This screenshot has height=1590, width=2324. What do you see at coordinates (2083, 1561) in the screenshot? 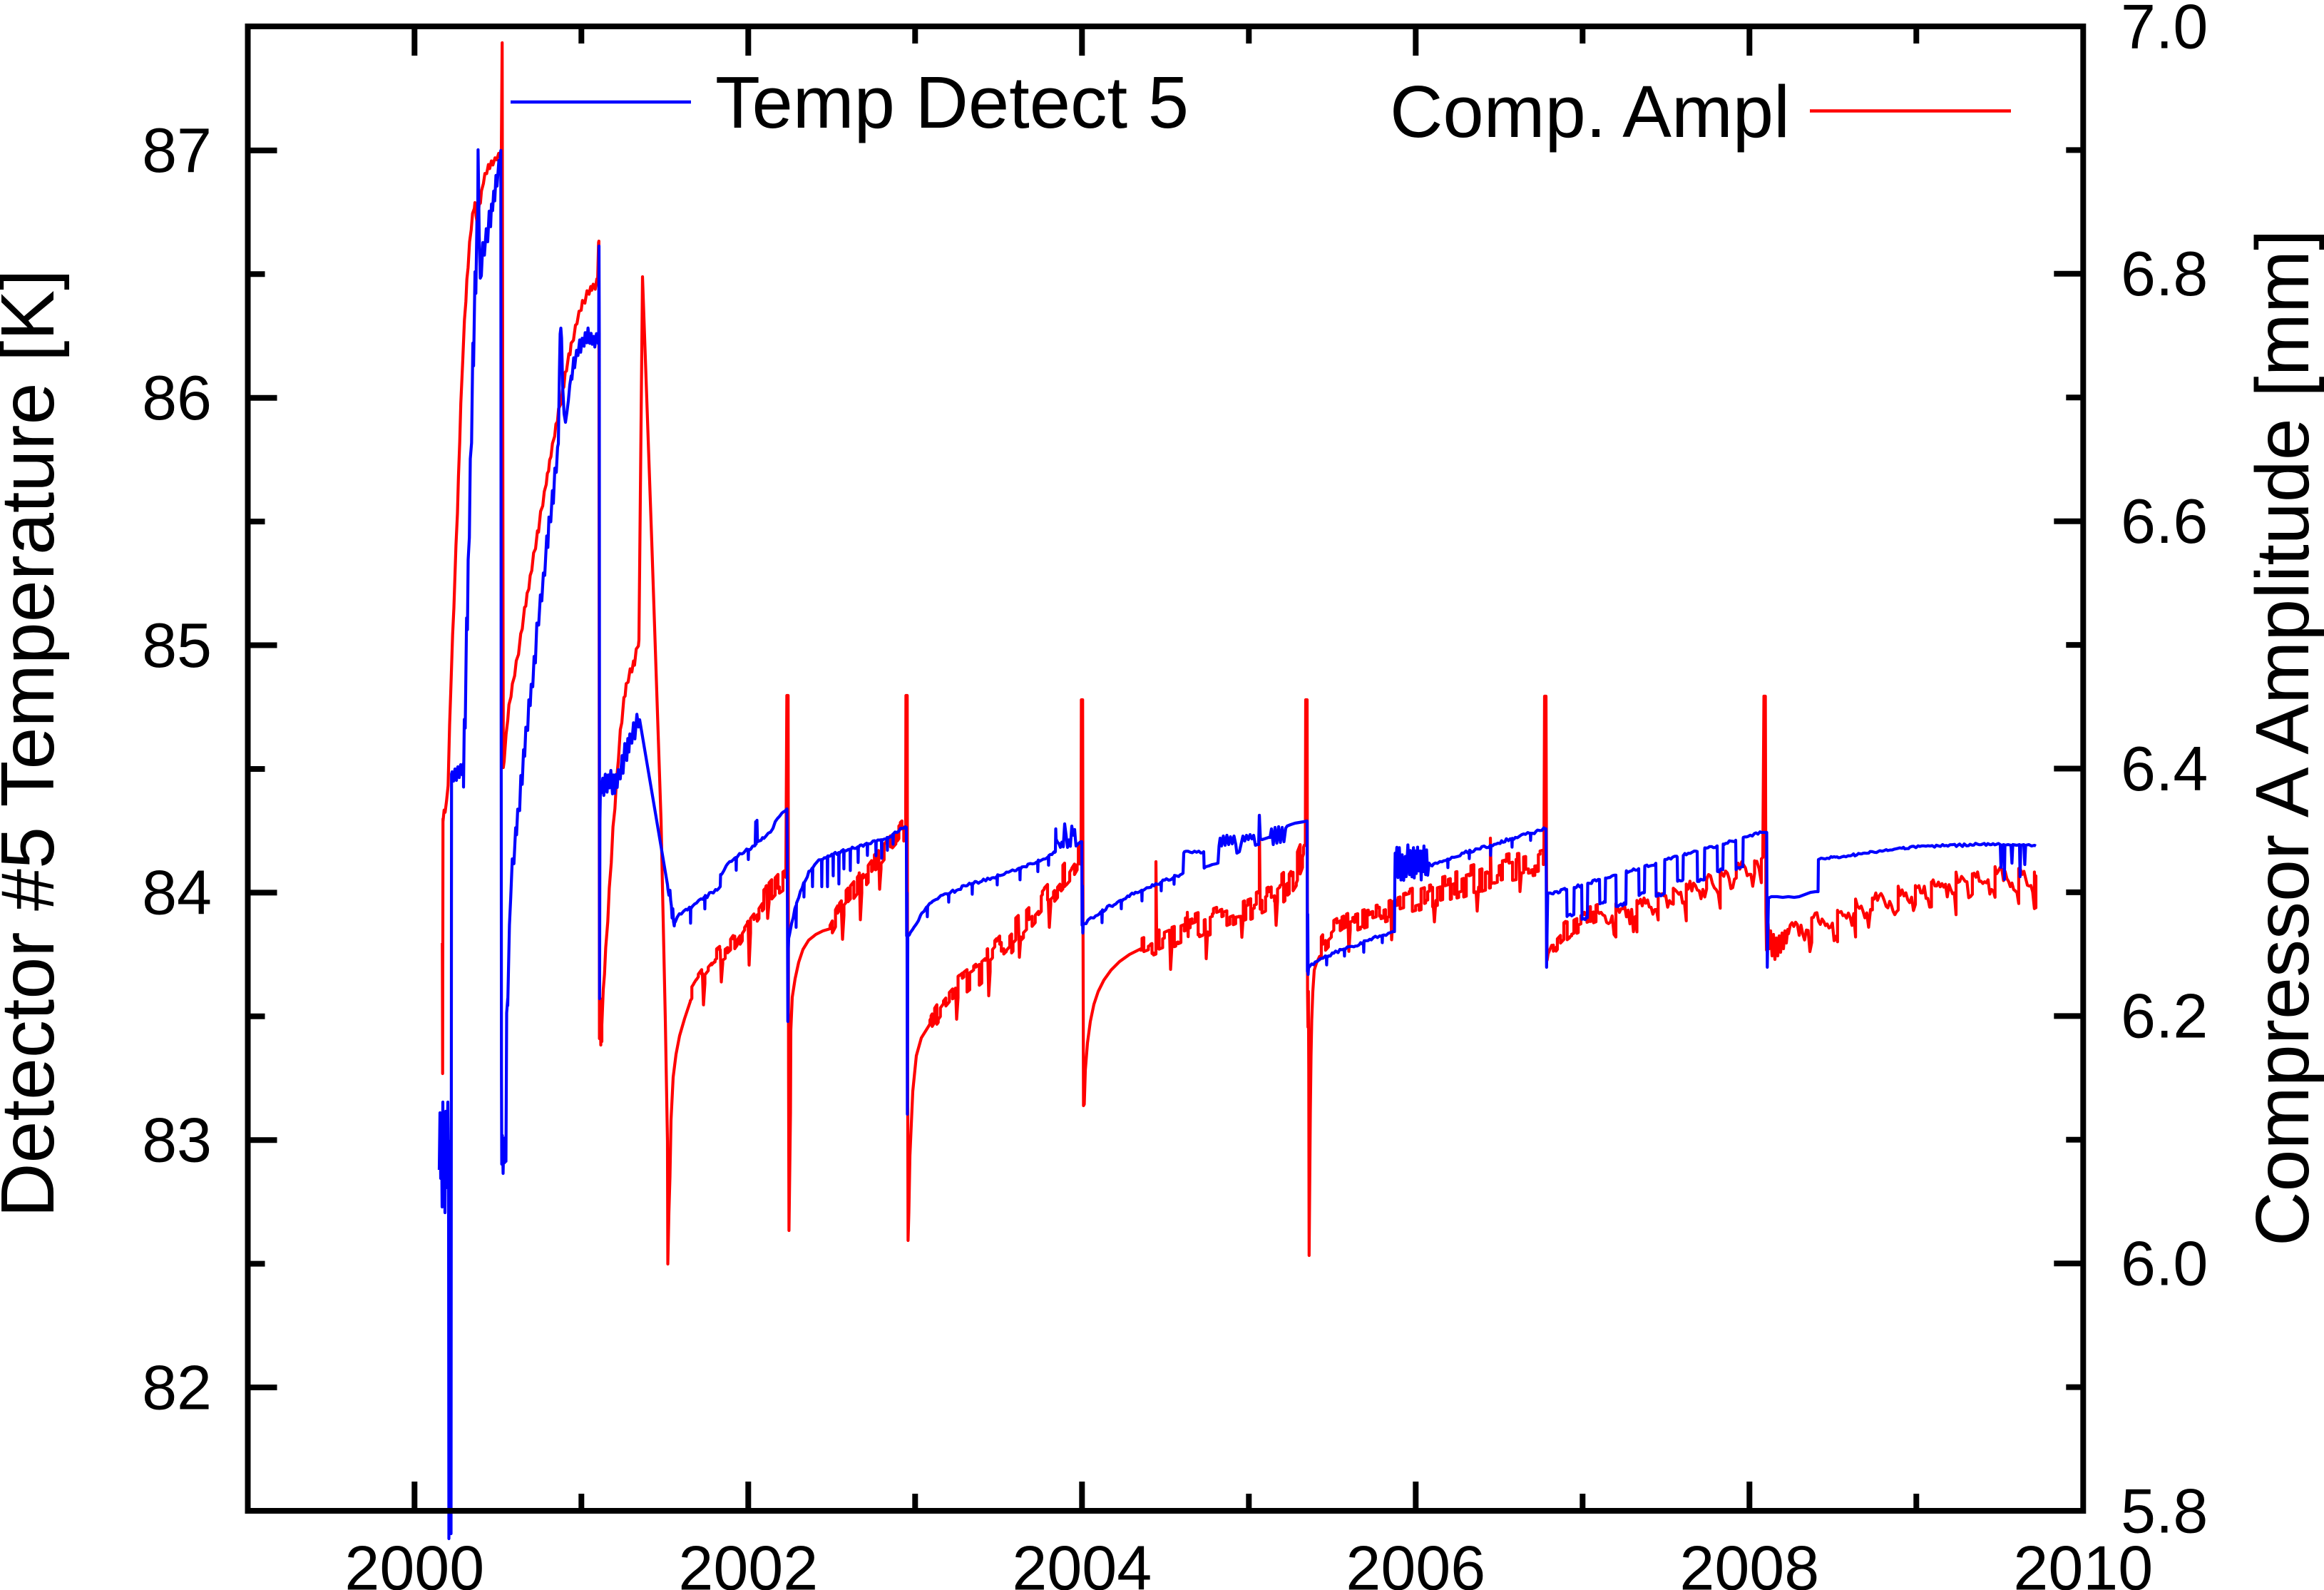
I see `svg-text: 2010` at bounding box center [2083, 1561].